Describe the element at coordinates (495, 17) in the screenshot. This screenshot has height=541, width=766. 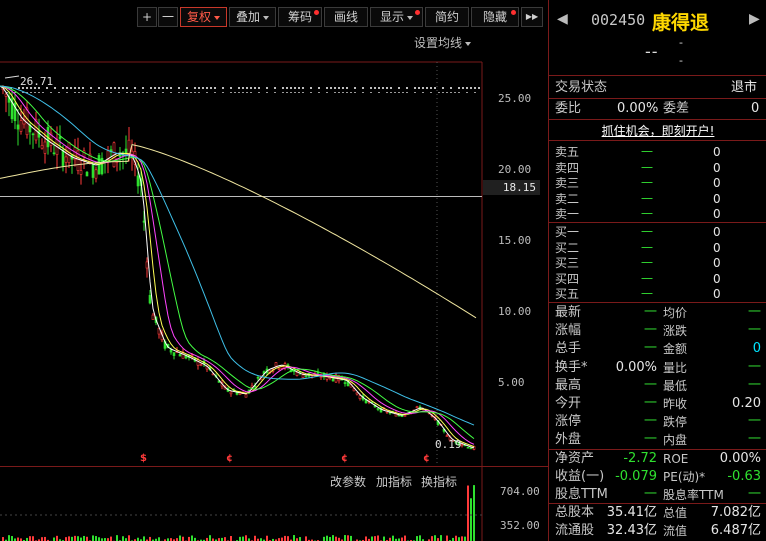
I see `hide-button: 隐藏` at that location.